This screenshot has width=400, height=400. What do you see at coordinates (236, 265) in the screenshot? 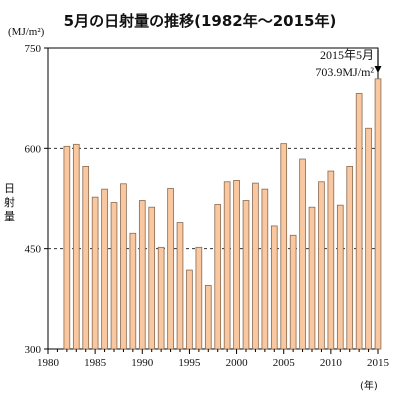
I see `bar-2000` at bounding box center [236, 265].